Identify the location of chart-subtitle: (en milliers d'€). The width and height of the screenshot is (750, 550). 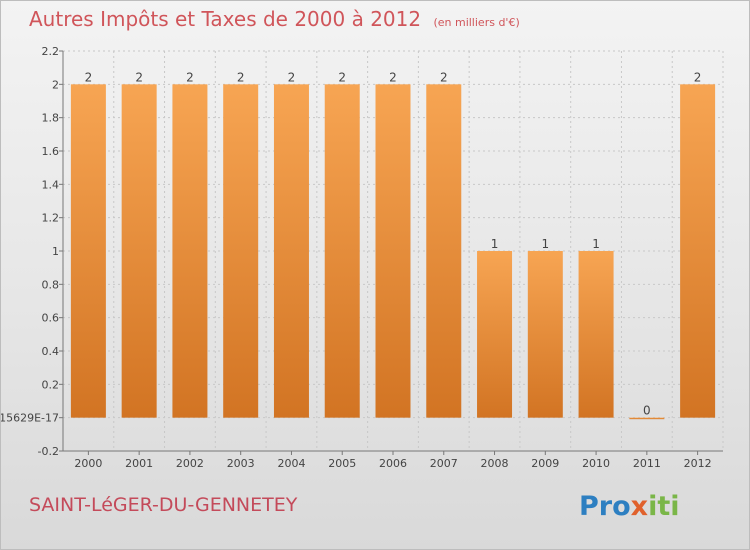
(476, 22).